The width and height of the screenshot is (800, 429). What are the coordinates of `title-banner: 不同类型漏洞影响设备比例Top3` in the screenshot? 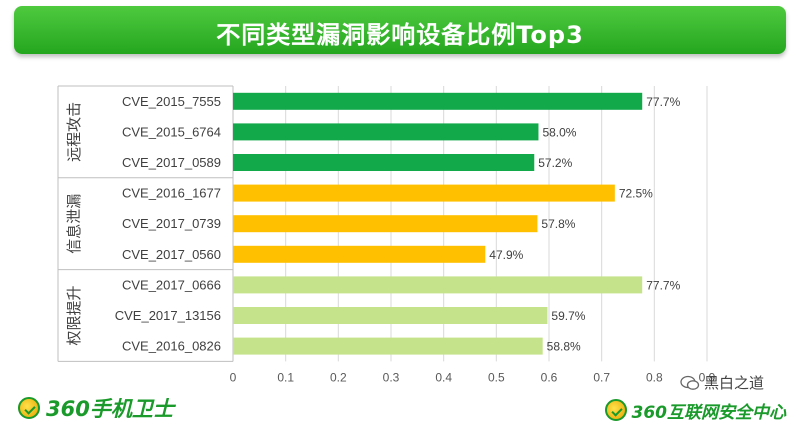 It's located at (400, 30).